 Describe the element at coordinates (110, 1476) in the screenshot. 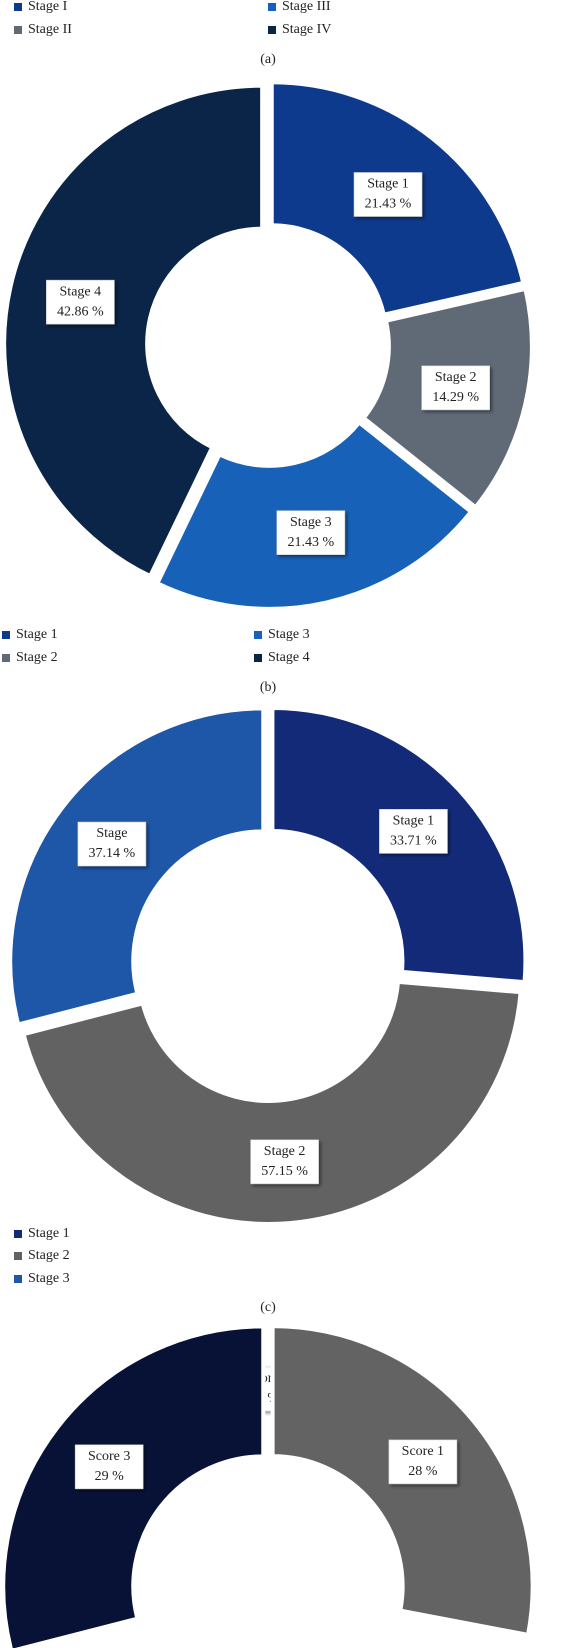

I see `value-label: 29 %` at that location.